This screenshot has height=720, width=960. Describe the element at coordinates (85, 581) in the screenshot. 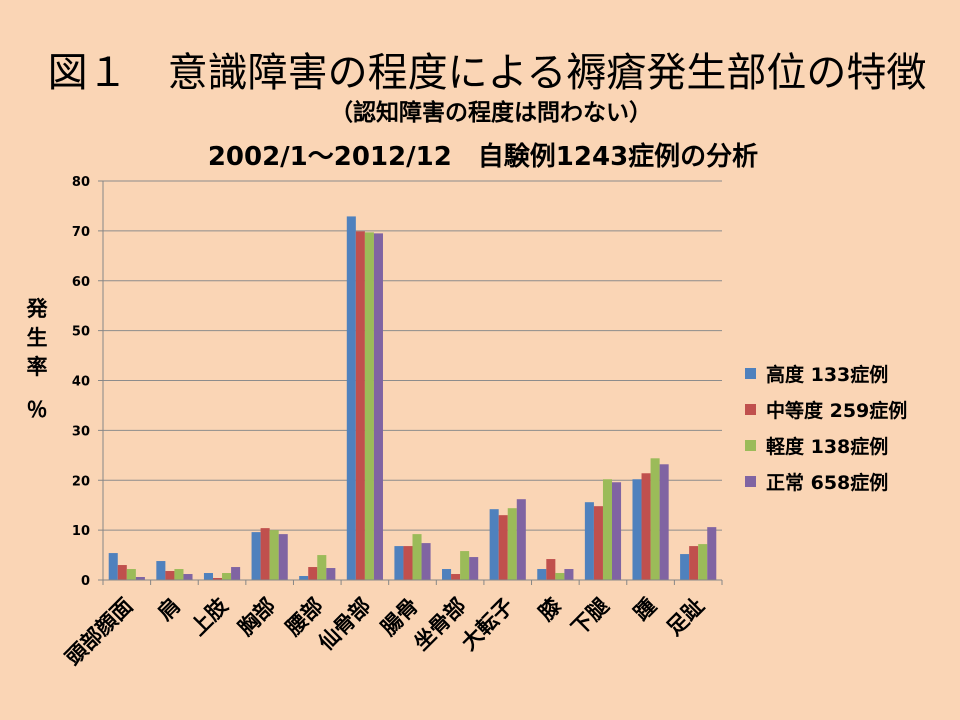

I see `y-tick-label: 0` at that location.